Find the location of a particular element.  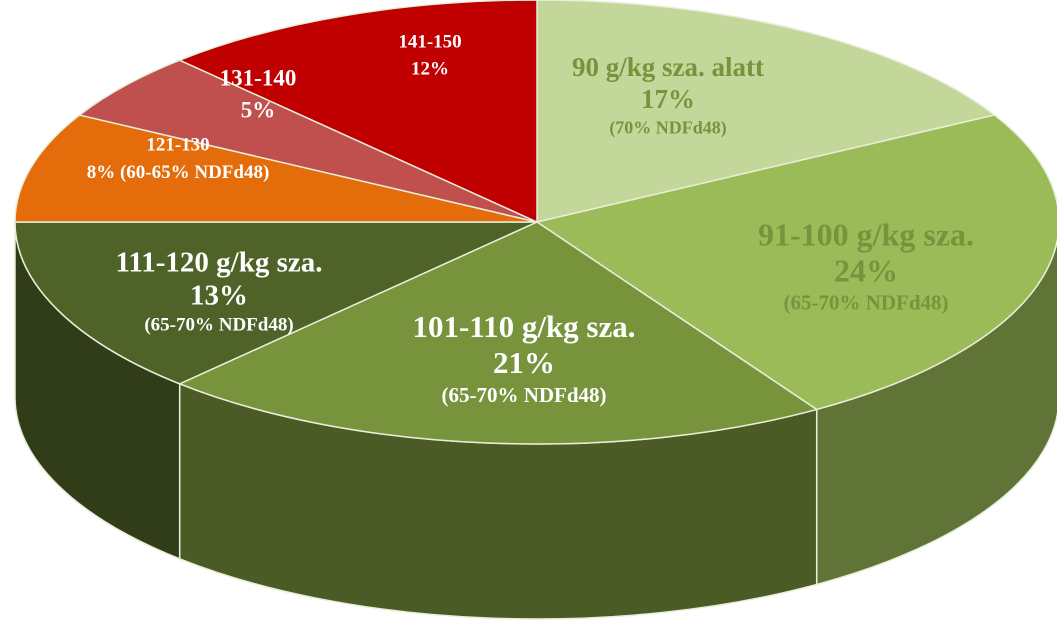

slice-value-label: 8% (60-65% NDFd48) is located at coordinates (178, 172).